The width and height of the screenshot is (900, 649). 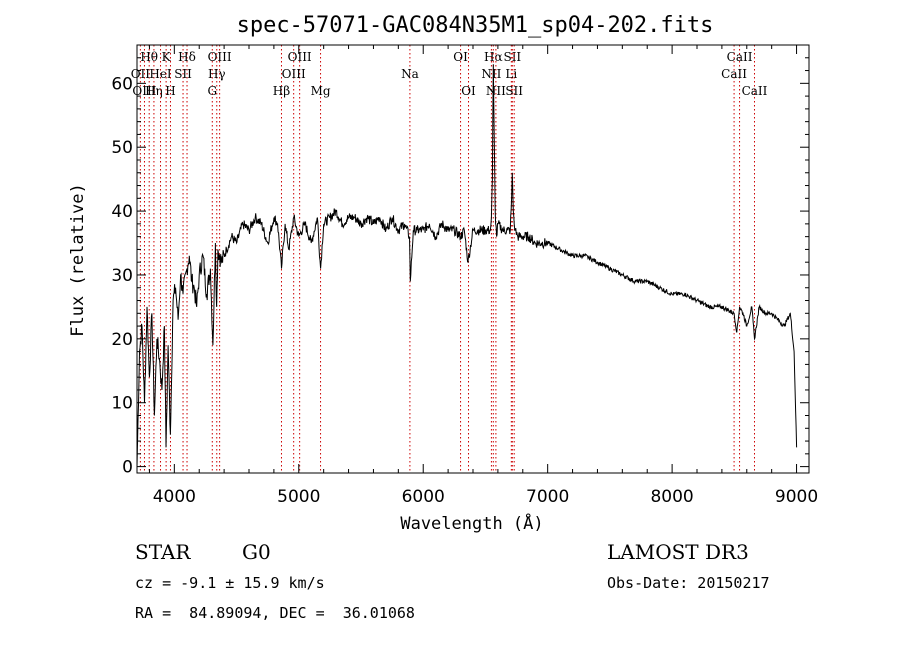 What do you see at coordinates (514, 91) in the screenshot?
I see `line-label-24: SII` at bounding box center [514, 91].